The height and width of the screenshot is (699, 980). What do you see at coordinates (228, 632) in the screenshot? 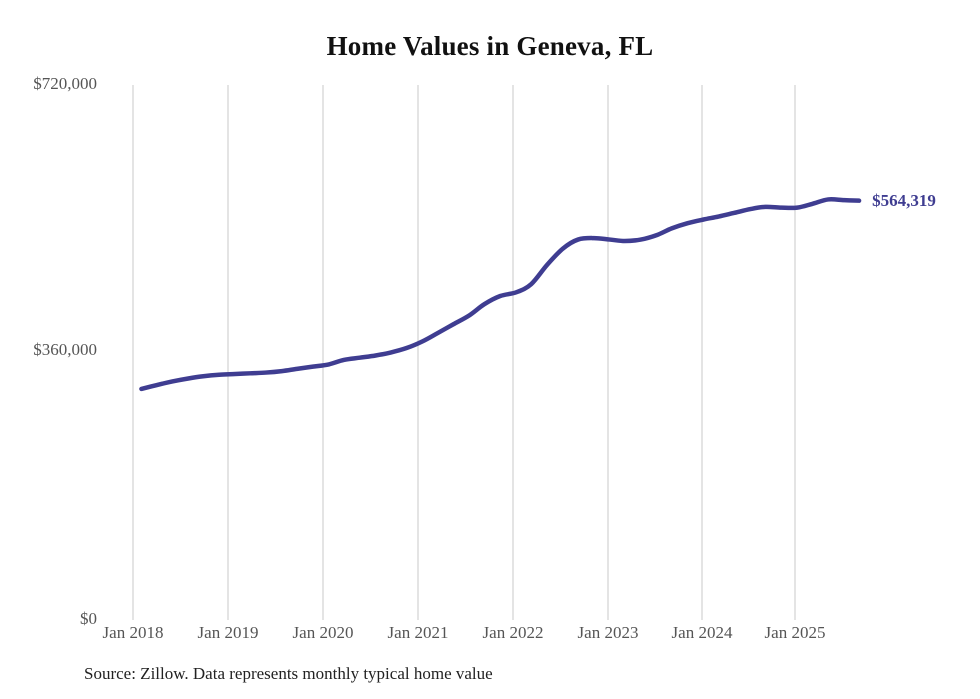
I see `x-axis-tick-label: Jan 2019` at bounding box center [228, 632].